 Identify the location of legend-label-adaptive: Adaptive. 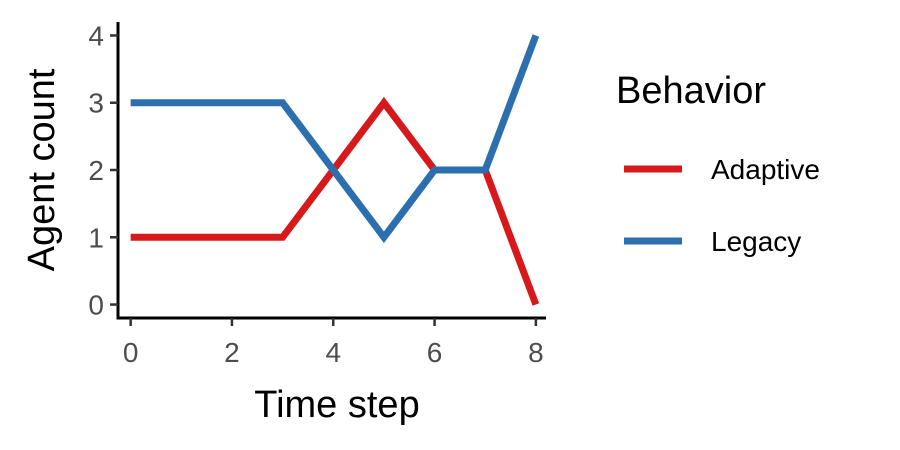
(765, 169).